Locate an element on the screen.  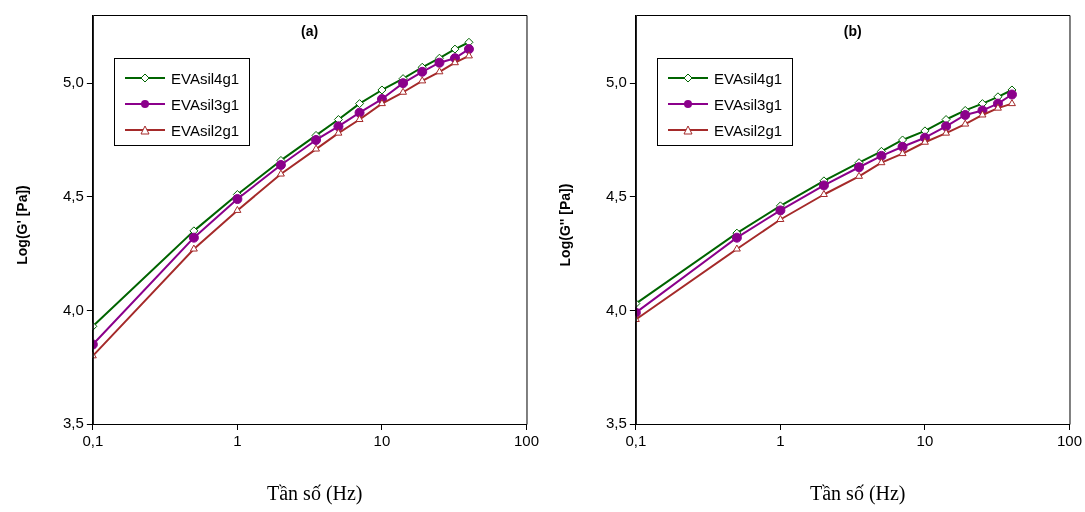
text: (a) is located at coordinates (310, 30).